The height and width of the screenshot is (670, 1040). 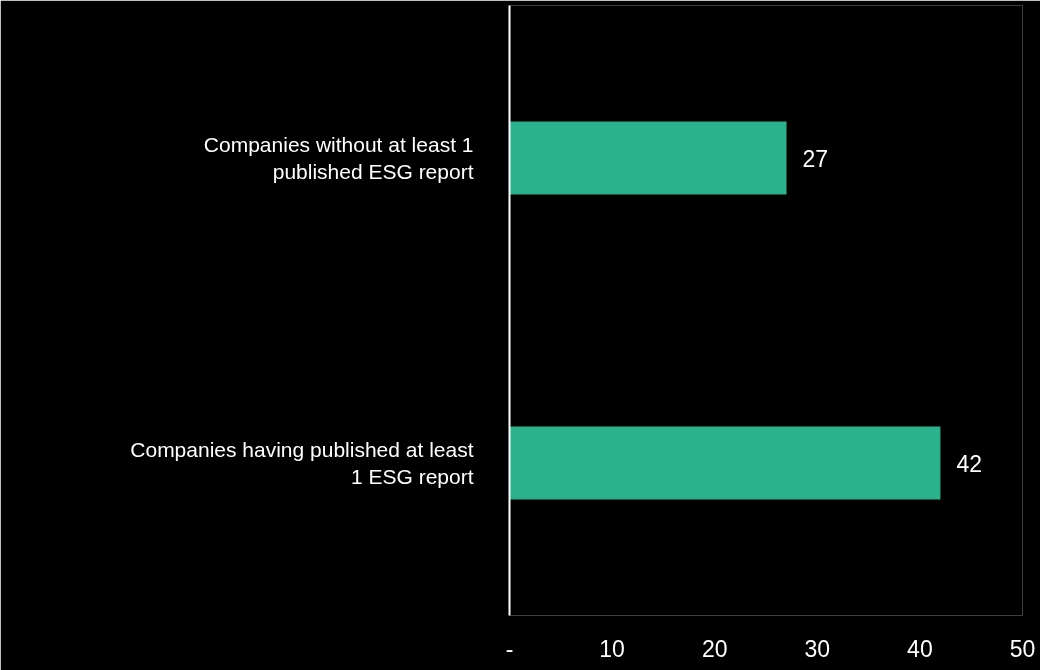 What do you see at coordinates (612, 648) in the screenshot?
I see `x-tick-label: 10` at bounding box center [612, 648].